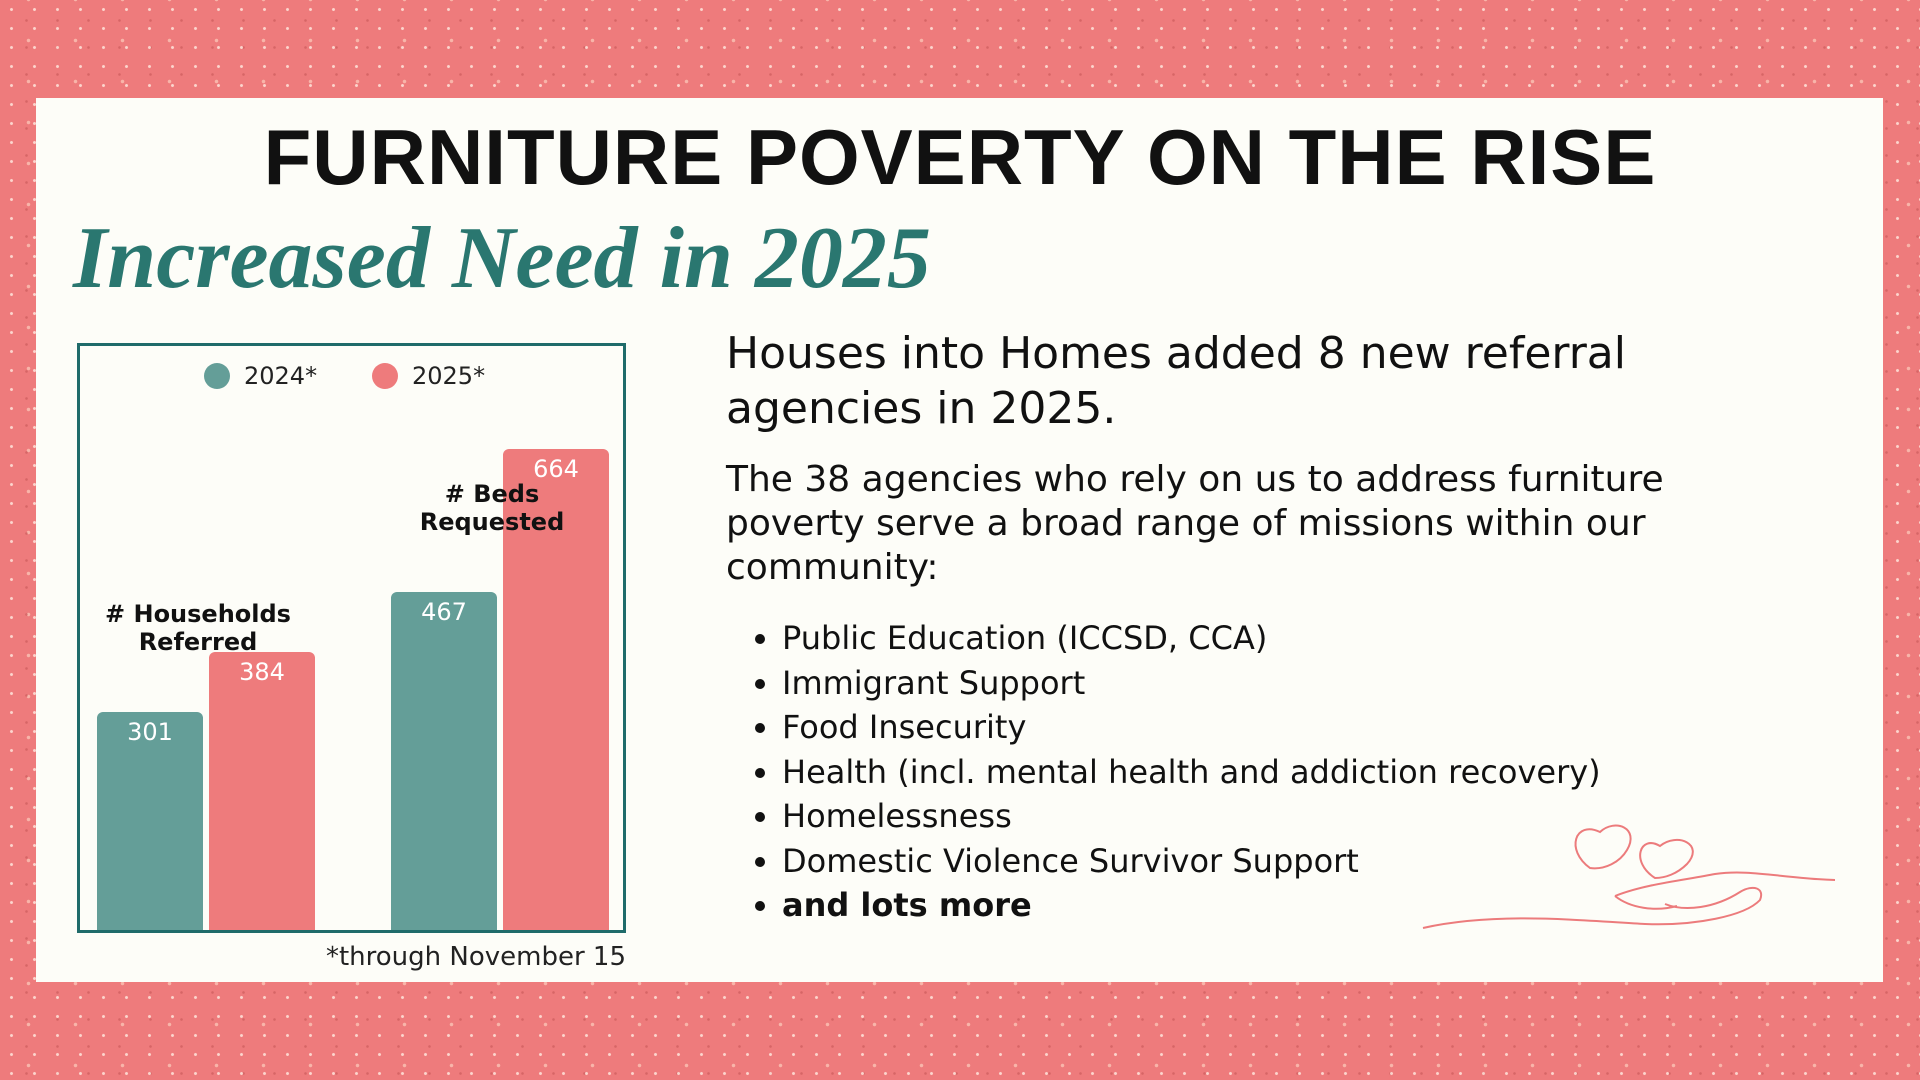  What do you see at coordinates (475, 957) in the screenshot?
I see `chart-note: *through November 15` at bounding box center [475, 957].